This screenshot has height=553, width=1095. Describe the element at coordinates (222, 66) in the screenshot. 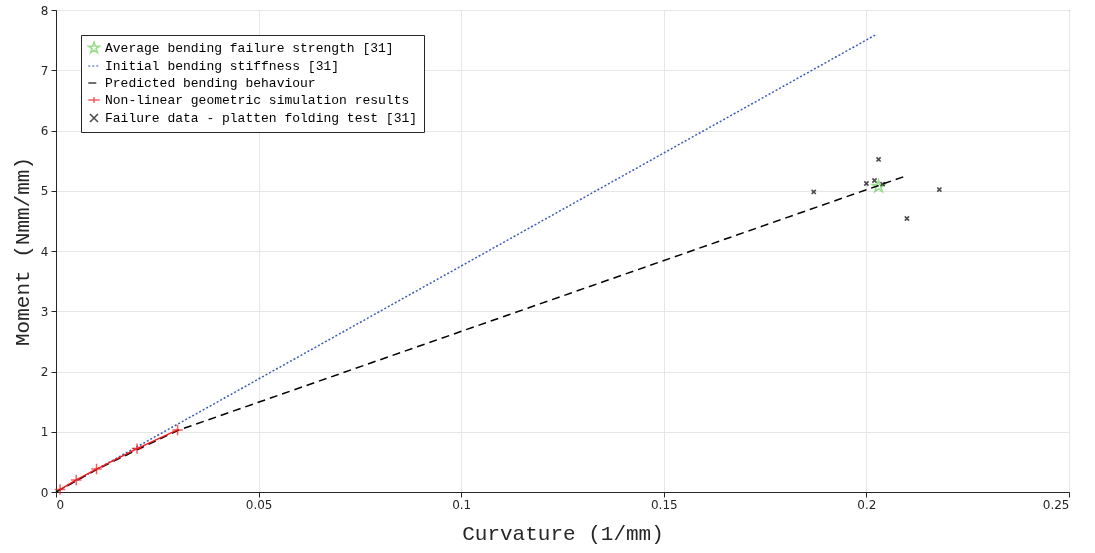

I see `legend-label: Initial bending stiffness [31]` at that location.